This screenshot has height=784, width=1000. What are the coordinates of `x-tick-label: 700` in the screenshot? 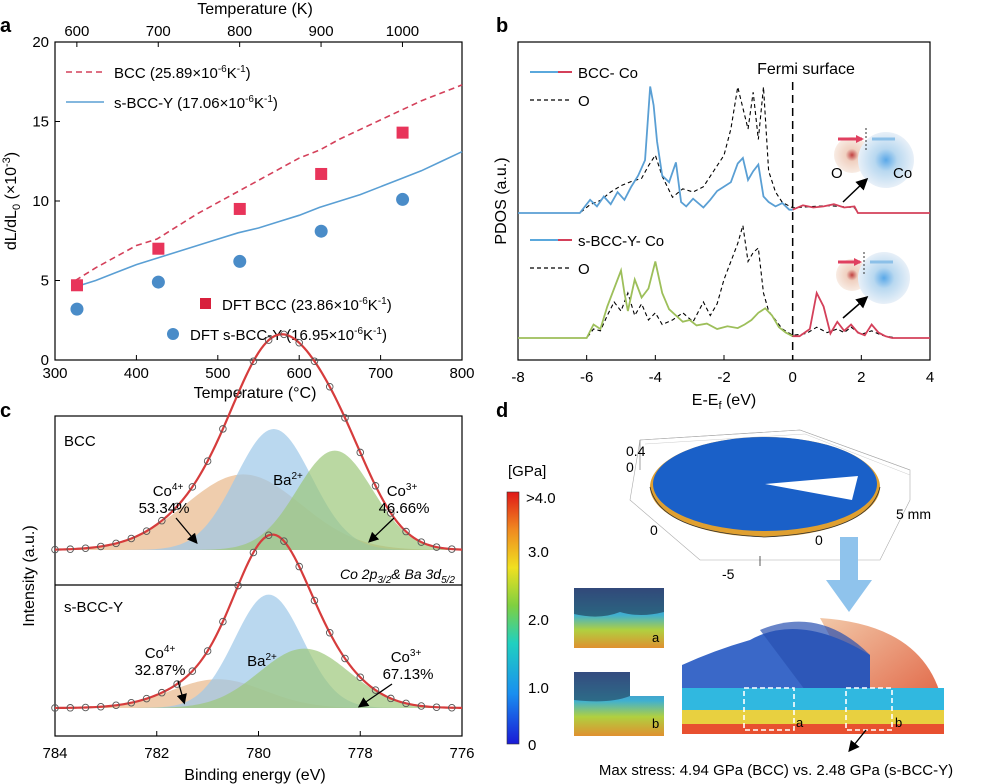 It's located at (380, 373).